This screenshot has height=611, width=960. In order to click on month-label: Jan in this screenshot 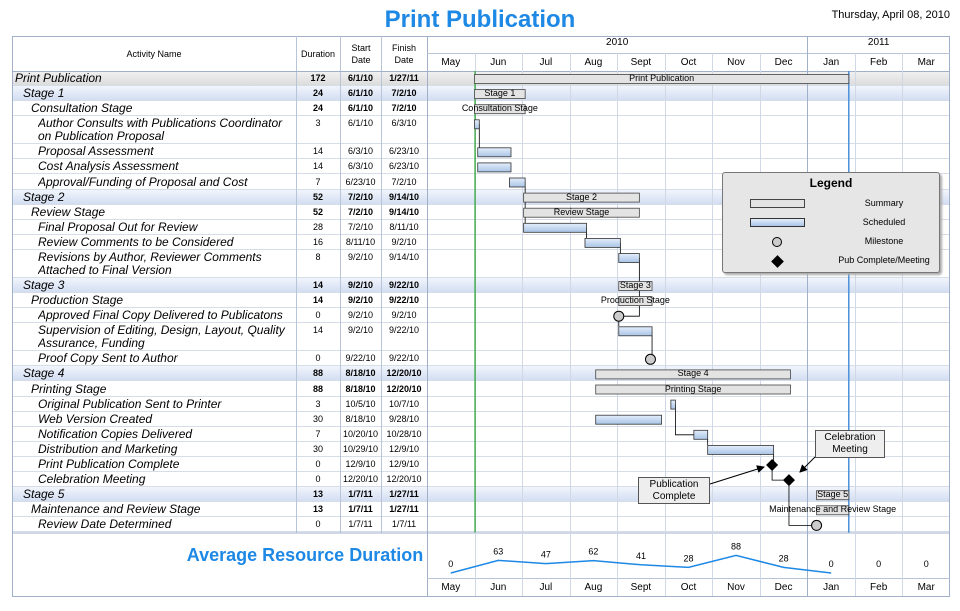, I will do `click(831, 587)`.